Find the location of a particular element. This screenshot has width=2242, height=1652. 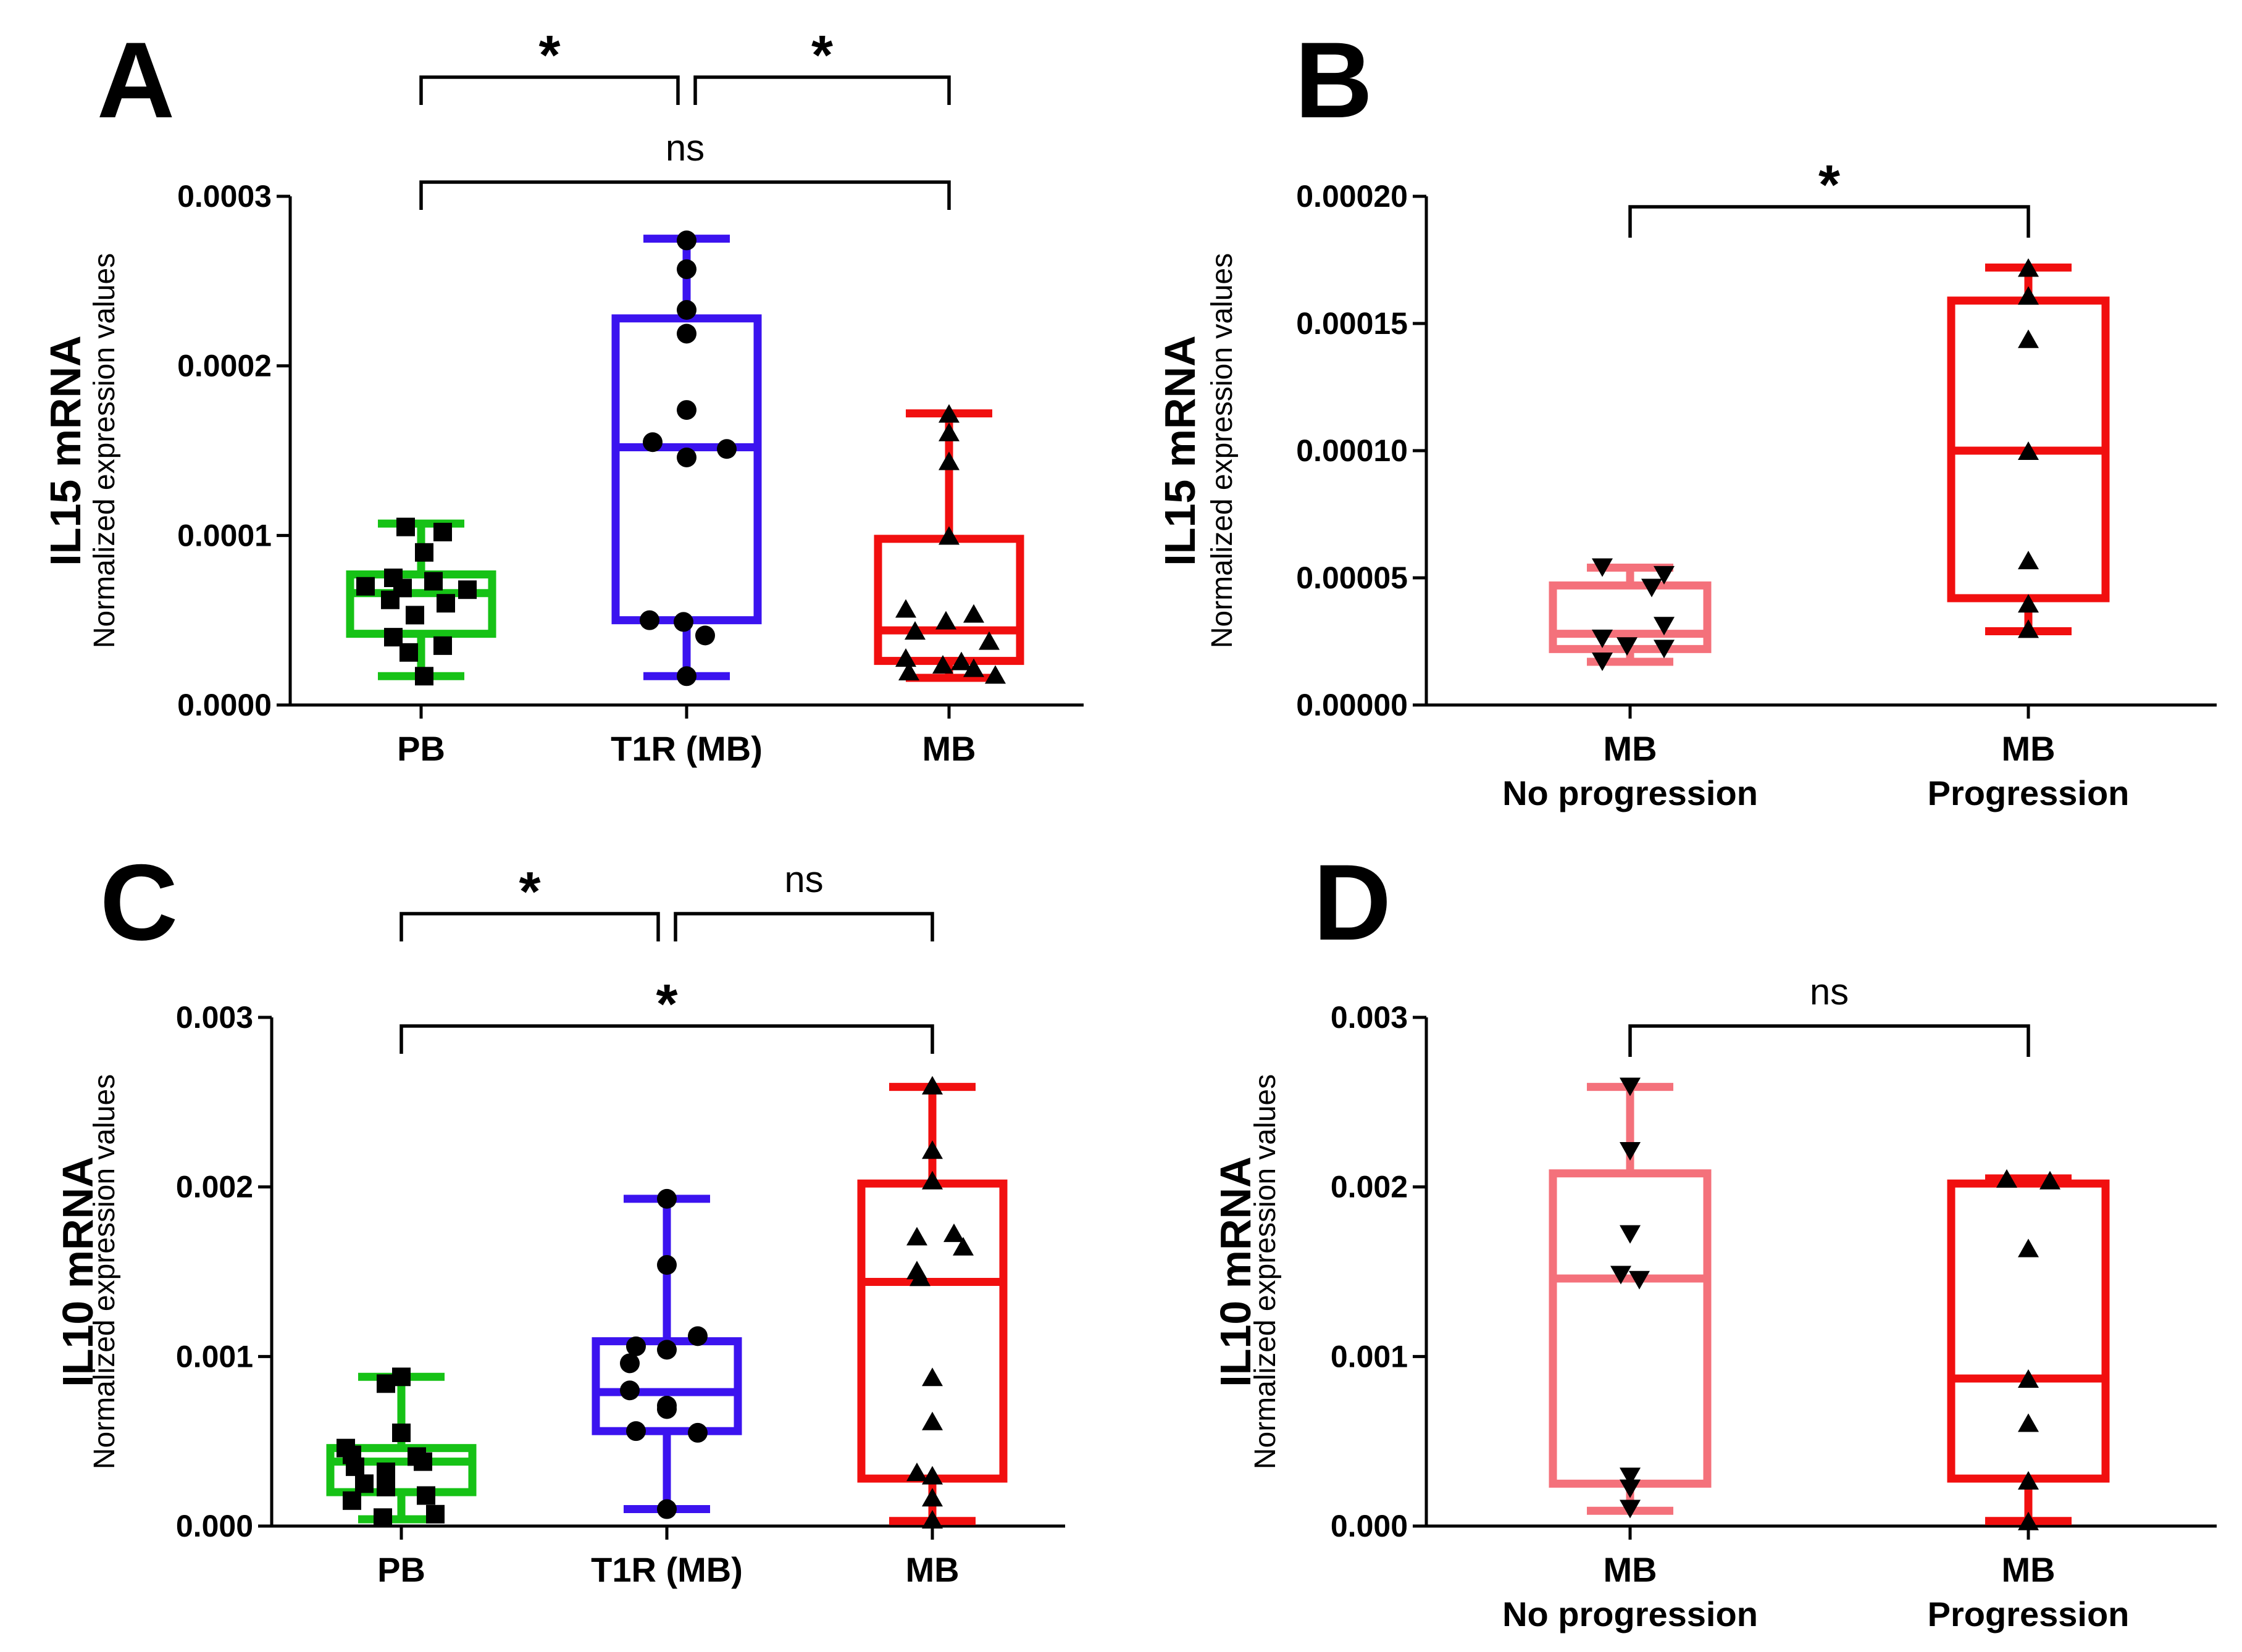

panel-letter: D is located at coordinates (1352, 903).